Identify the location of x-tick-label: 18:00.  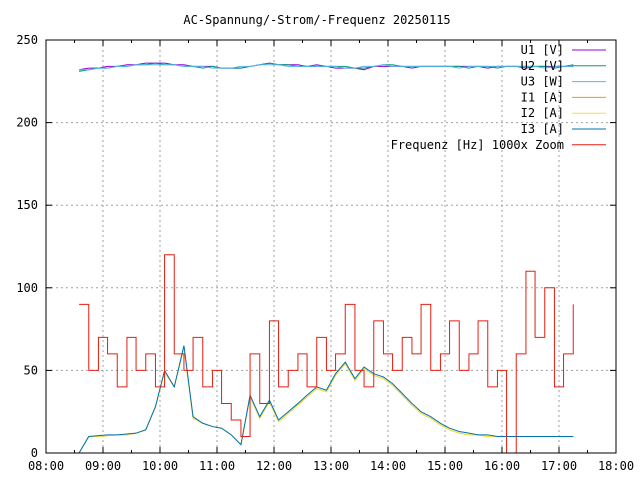
(616, 466).